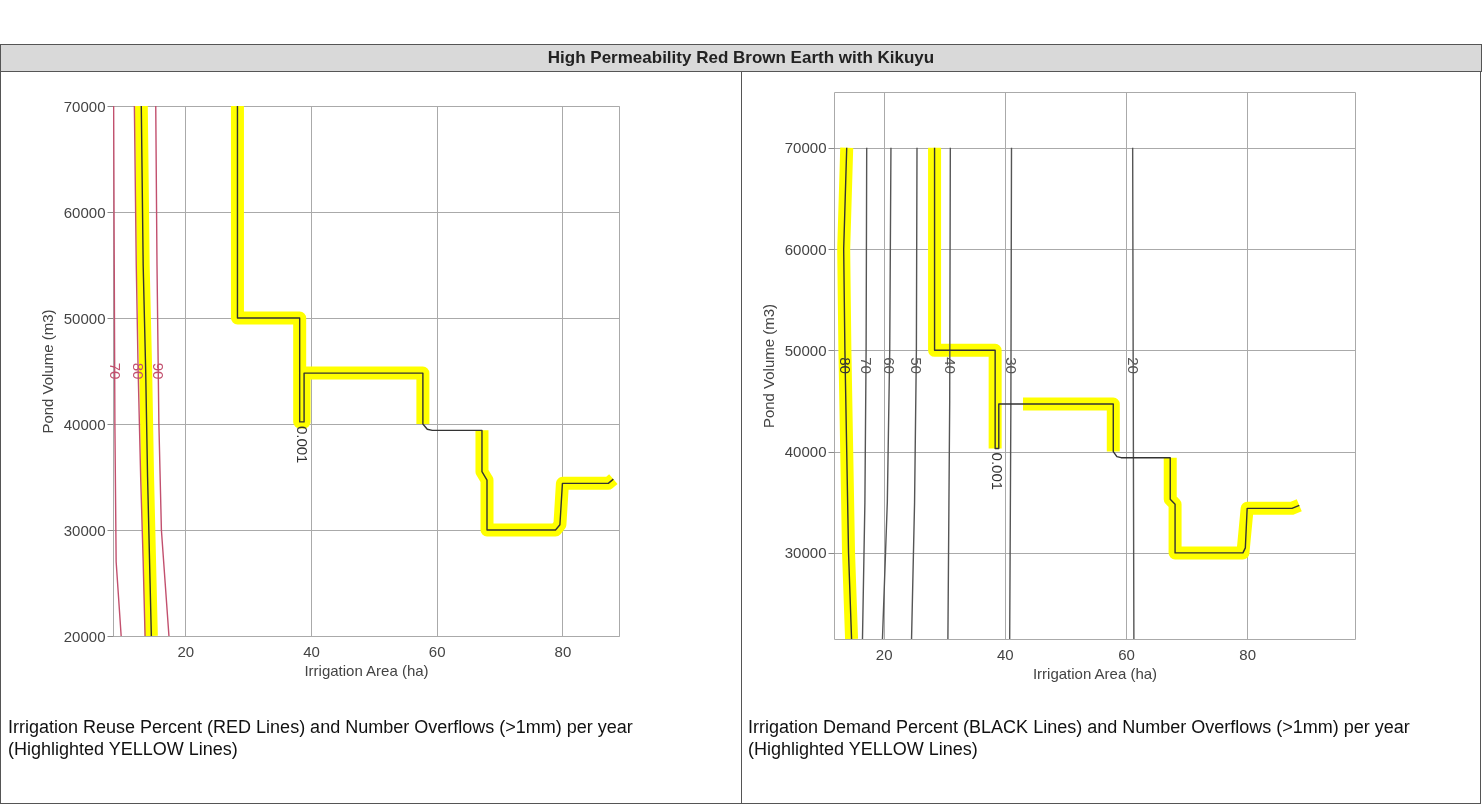  What do you see at coordinates (917, 365) in the screenshot?
I see `text: 50` at bounding box center [917, 365].